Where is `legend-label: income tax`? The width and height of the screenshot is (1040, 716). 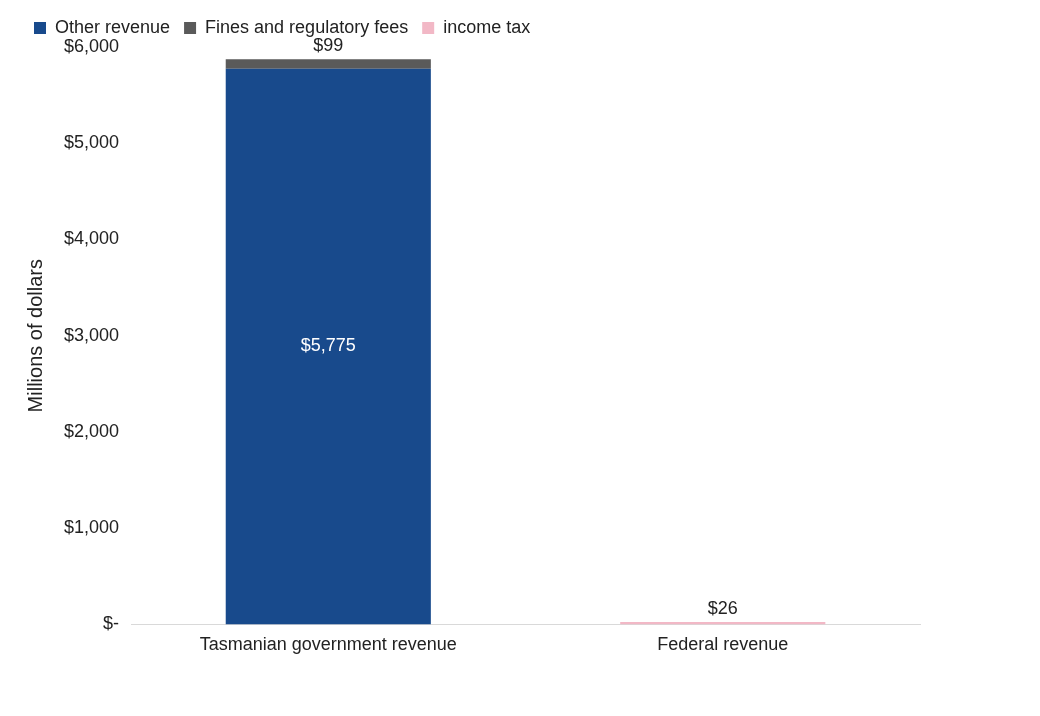 legend-label: income tax is located at coordinates (487, 26).